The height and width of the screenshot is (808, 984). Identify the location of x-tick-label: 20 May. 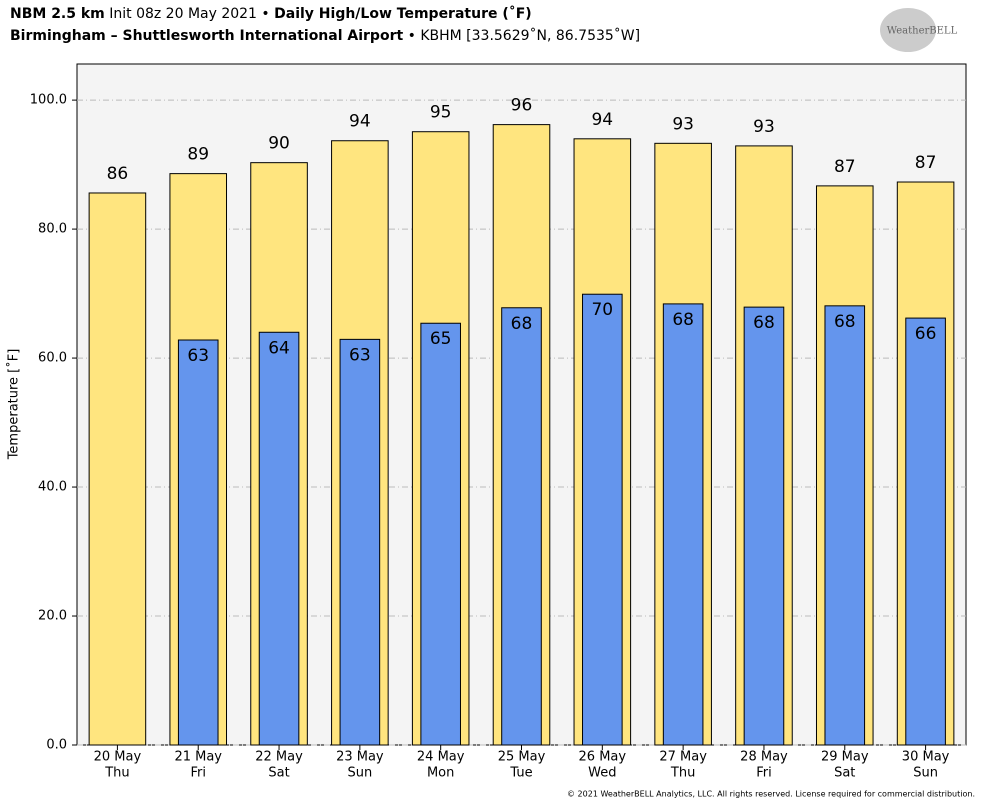
(118, 757).